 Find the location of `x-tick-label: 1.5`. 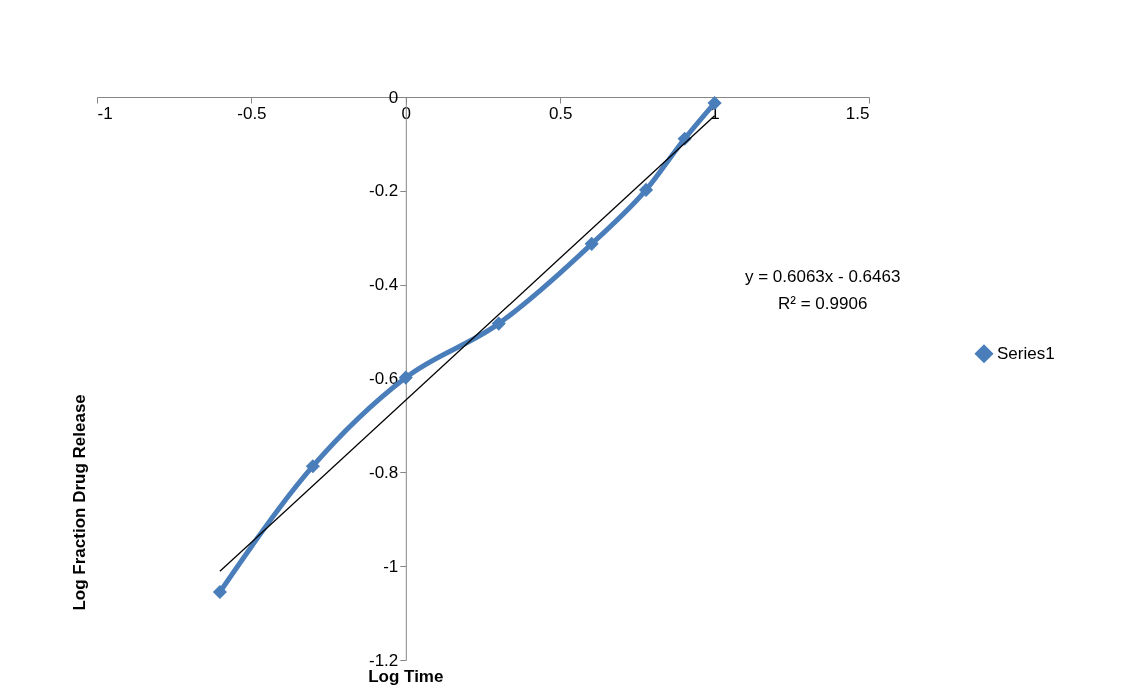

x-tick-label: 1.5 is located at coordinates (857, 113).